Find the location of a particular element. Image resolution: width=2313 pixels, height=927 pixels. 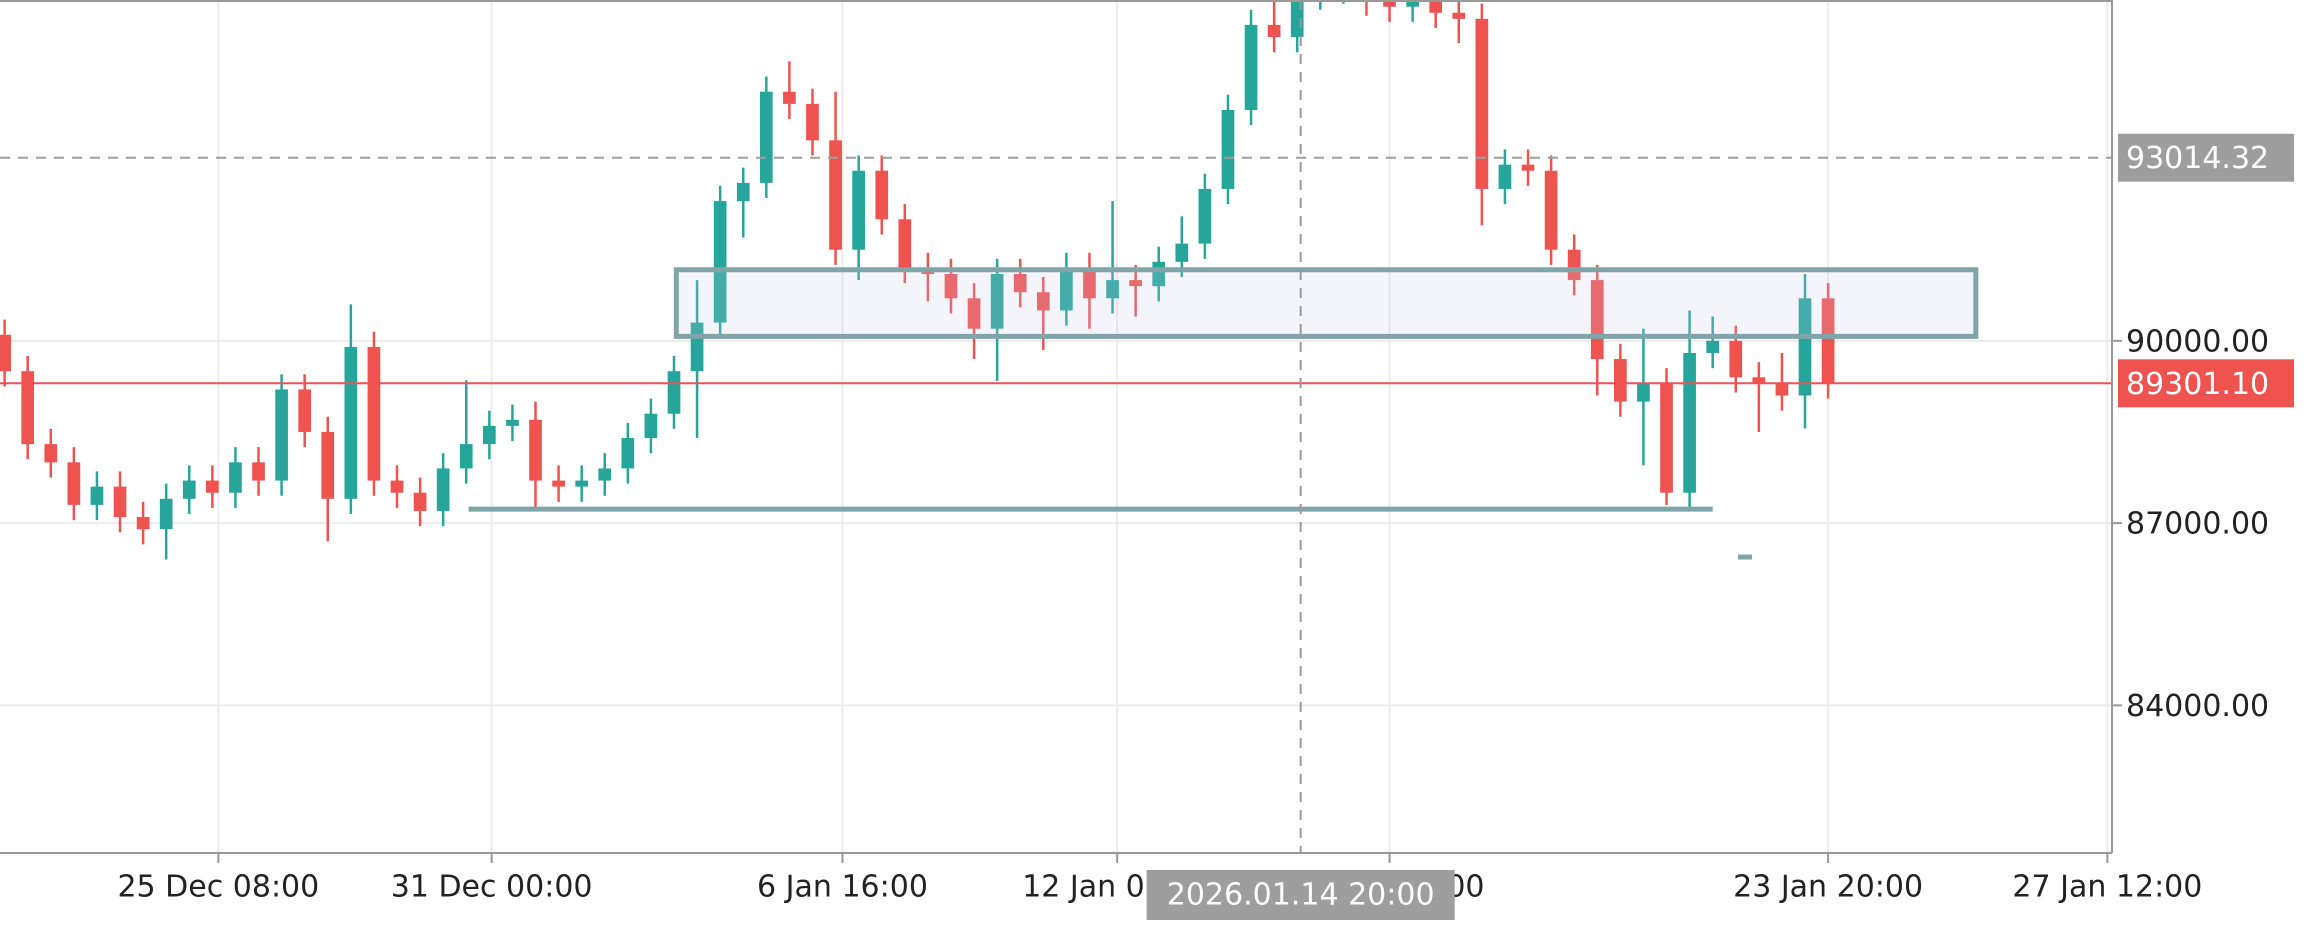

crosshair-label-box is located at coordinates (1300, 895).